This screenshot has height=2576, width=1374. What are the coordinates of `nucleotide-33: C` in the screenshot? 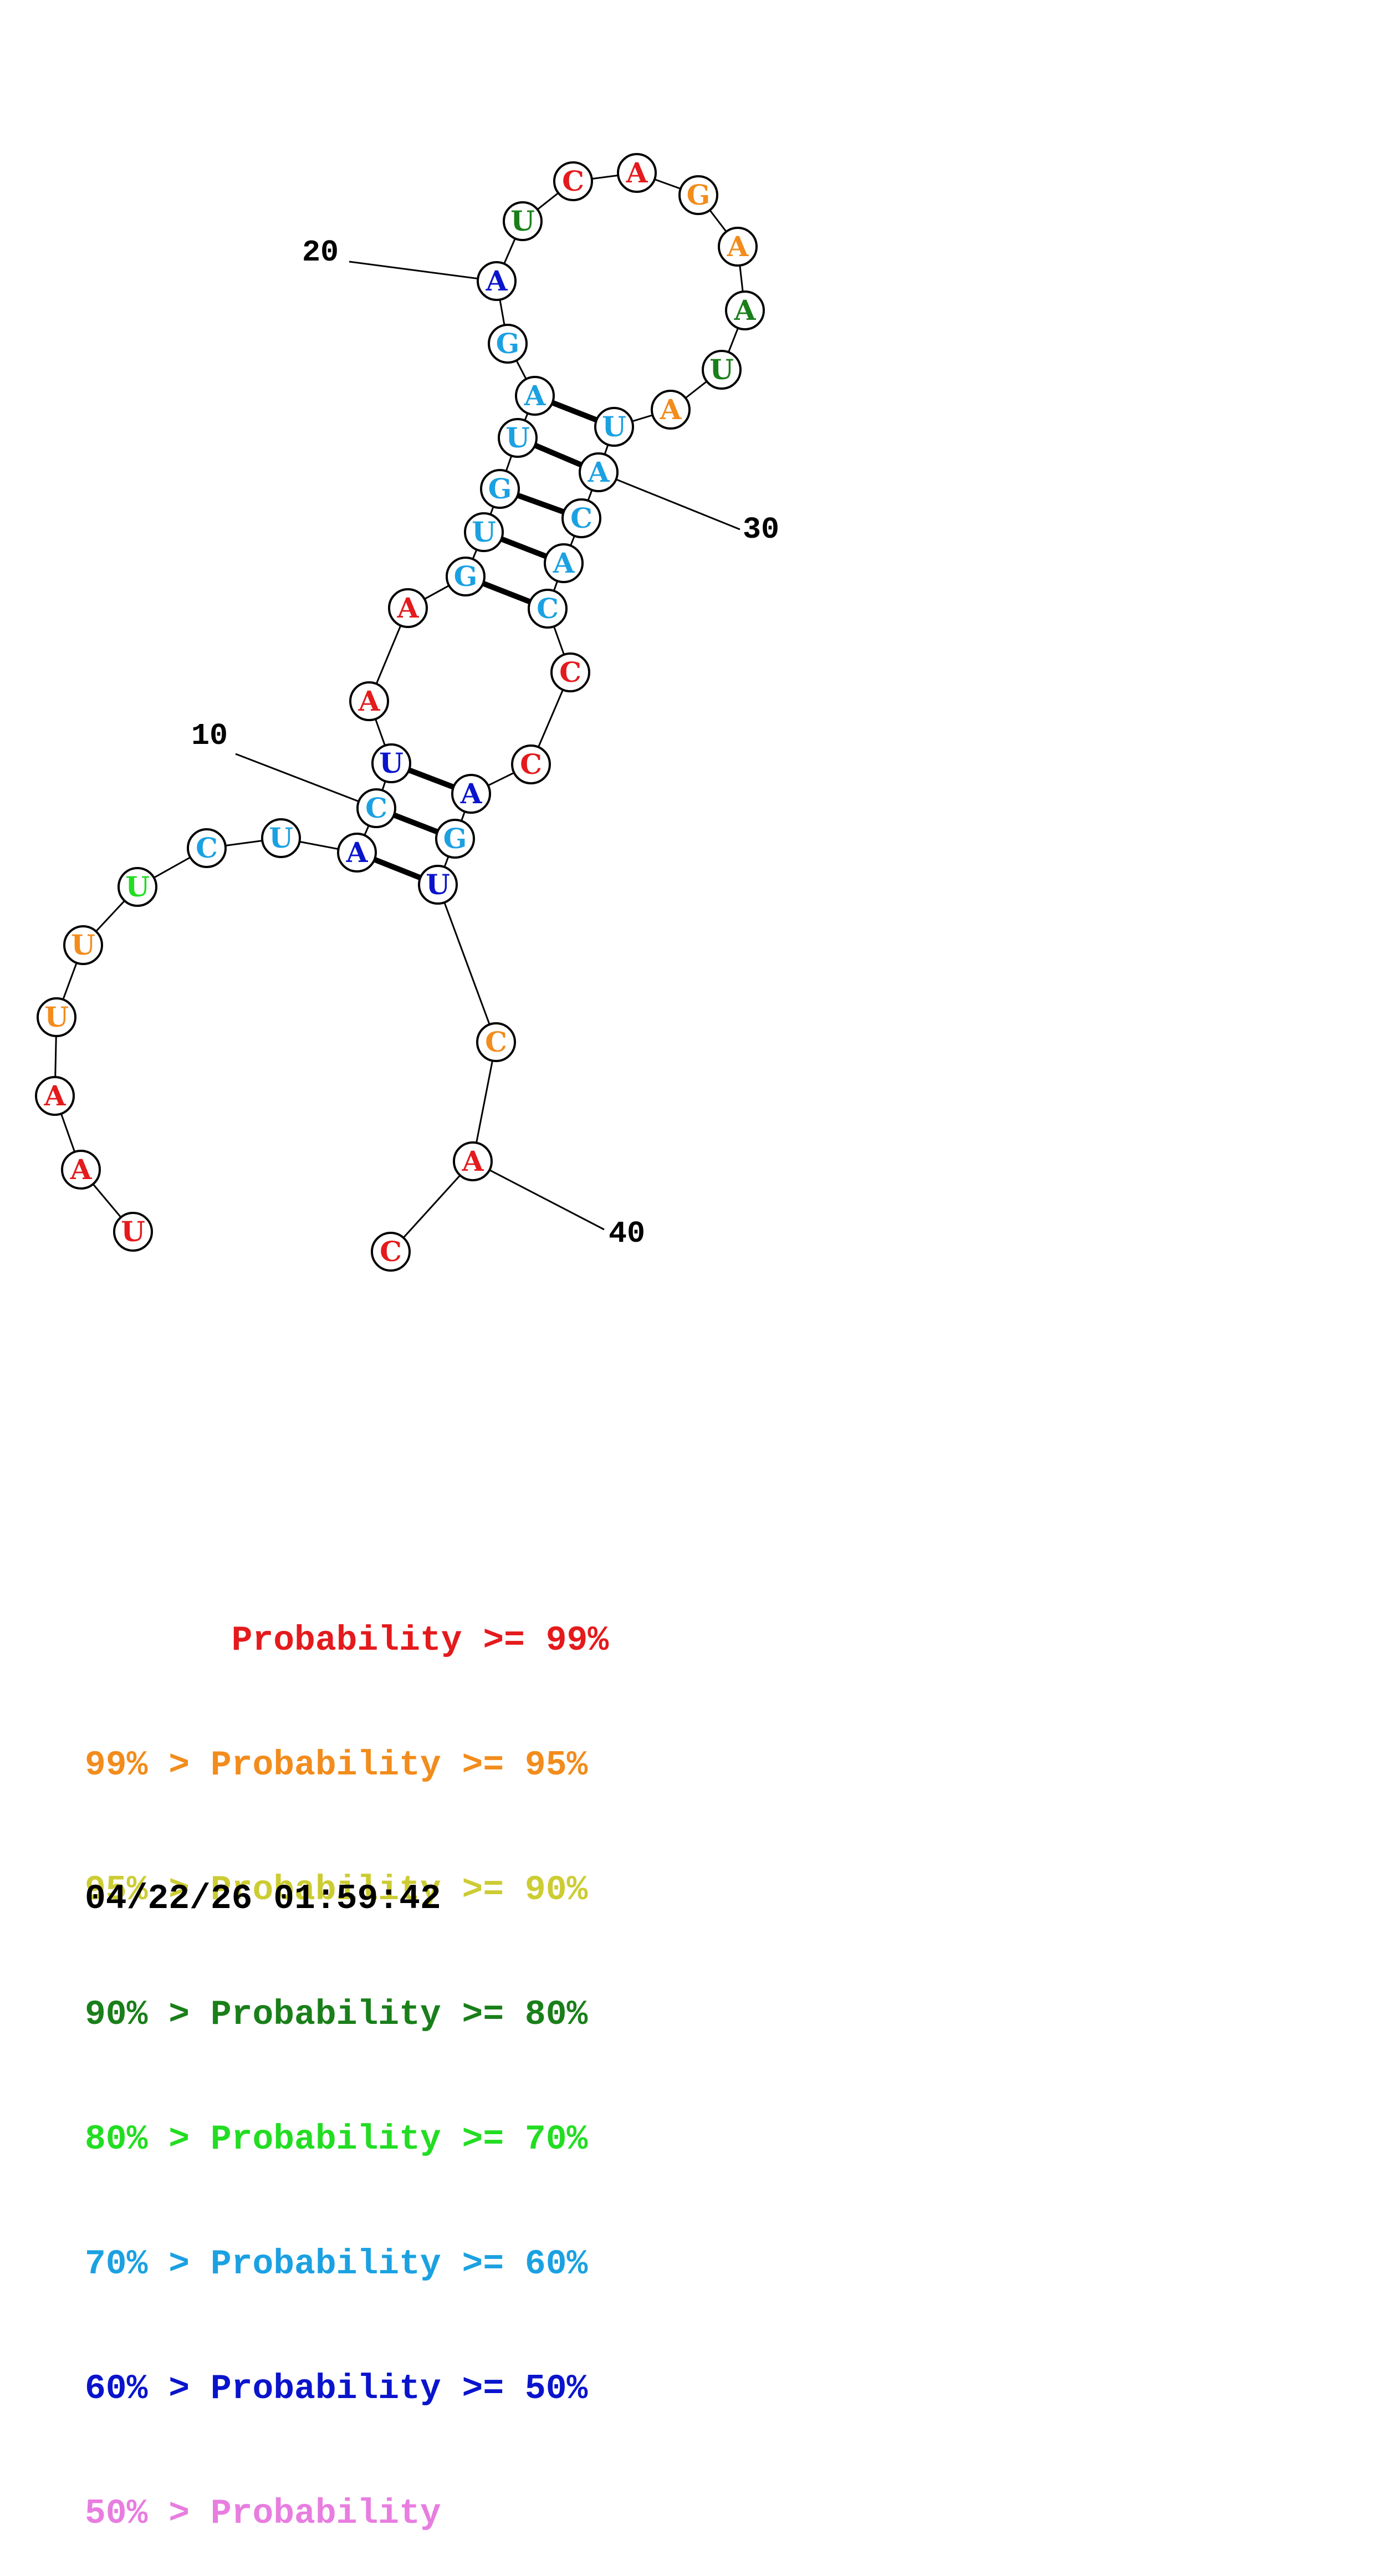 It's located at (548, 609).